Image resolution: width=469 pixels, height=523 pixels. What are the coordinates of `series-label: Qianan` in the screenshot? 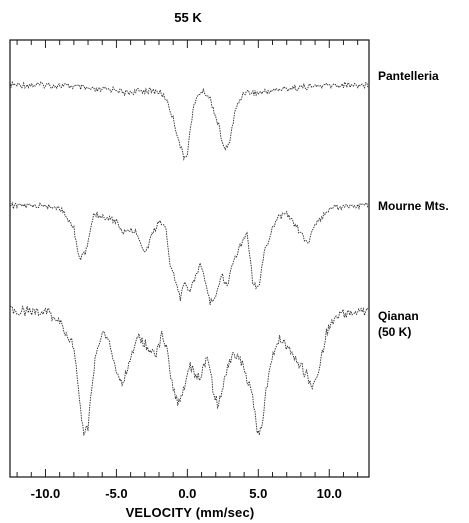 It's located at (398, 316).